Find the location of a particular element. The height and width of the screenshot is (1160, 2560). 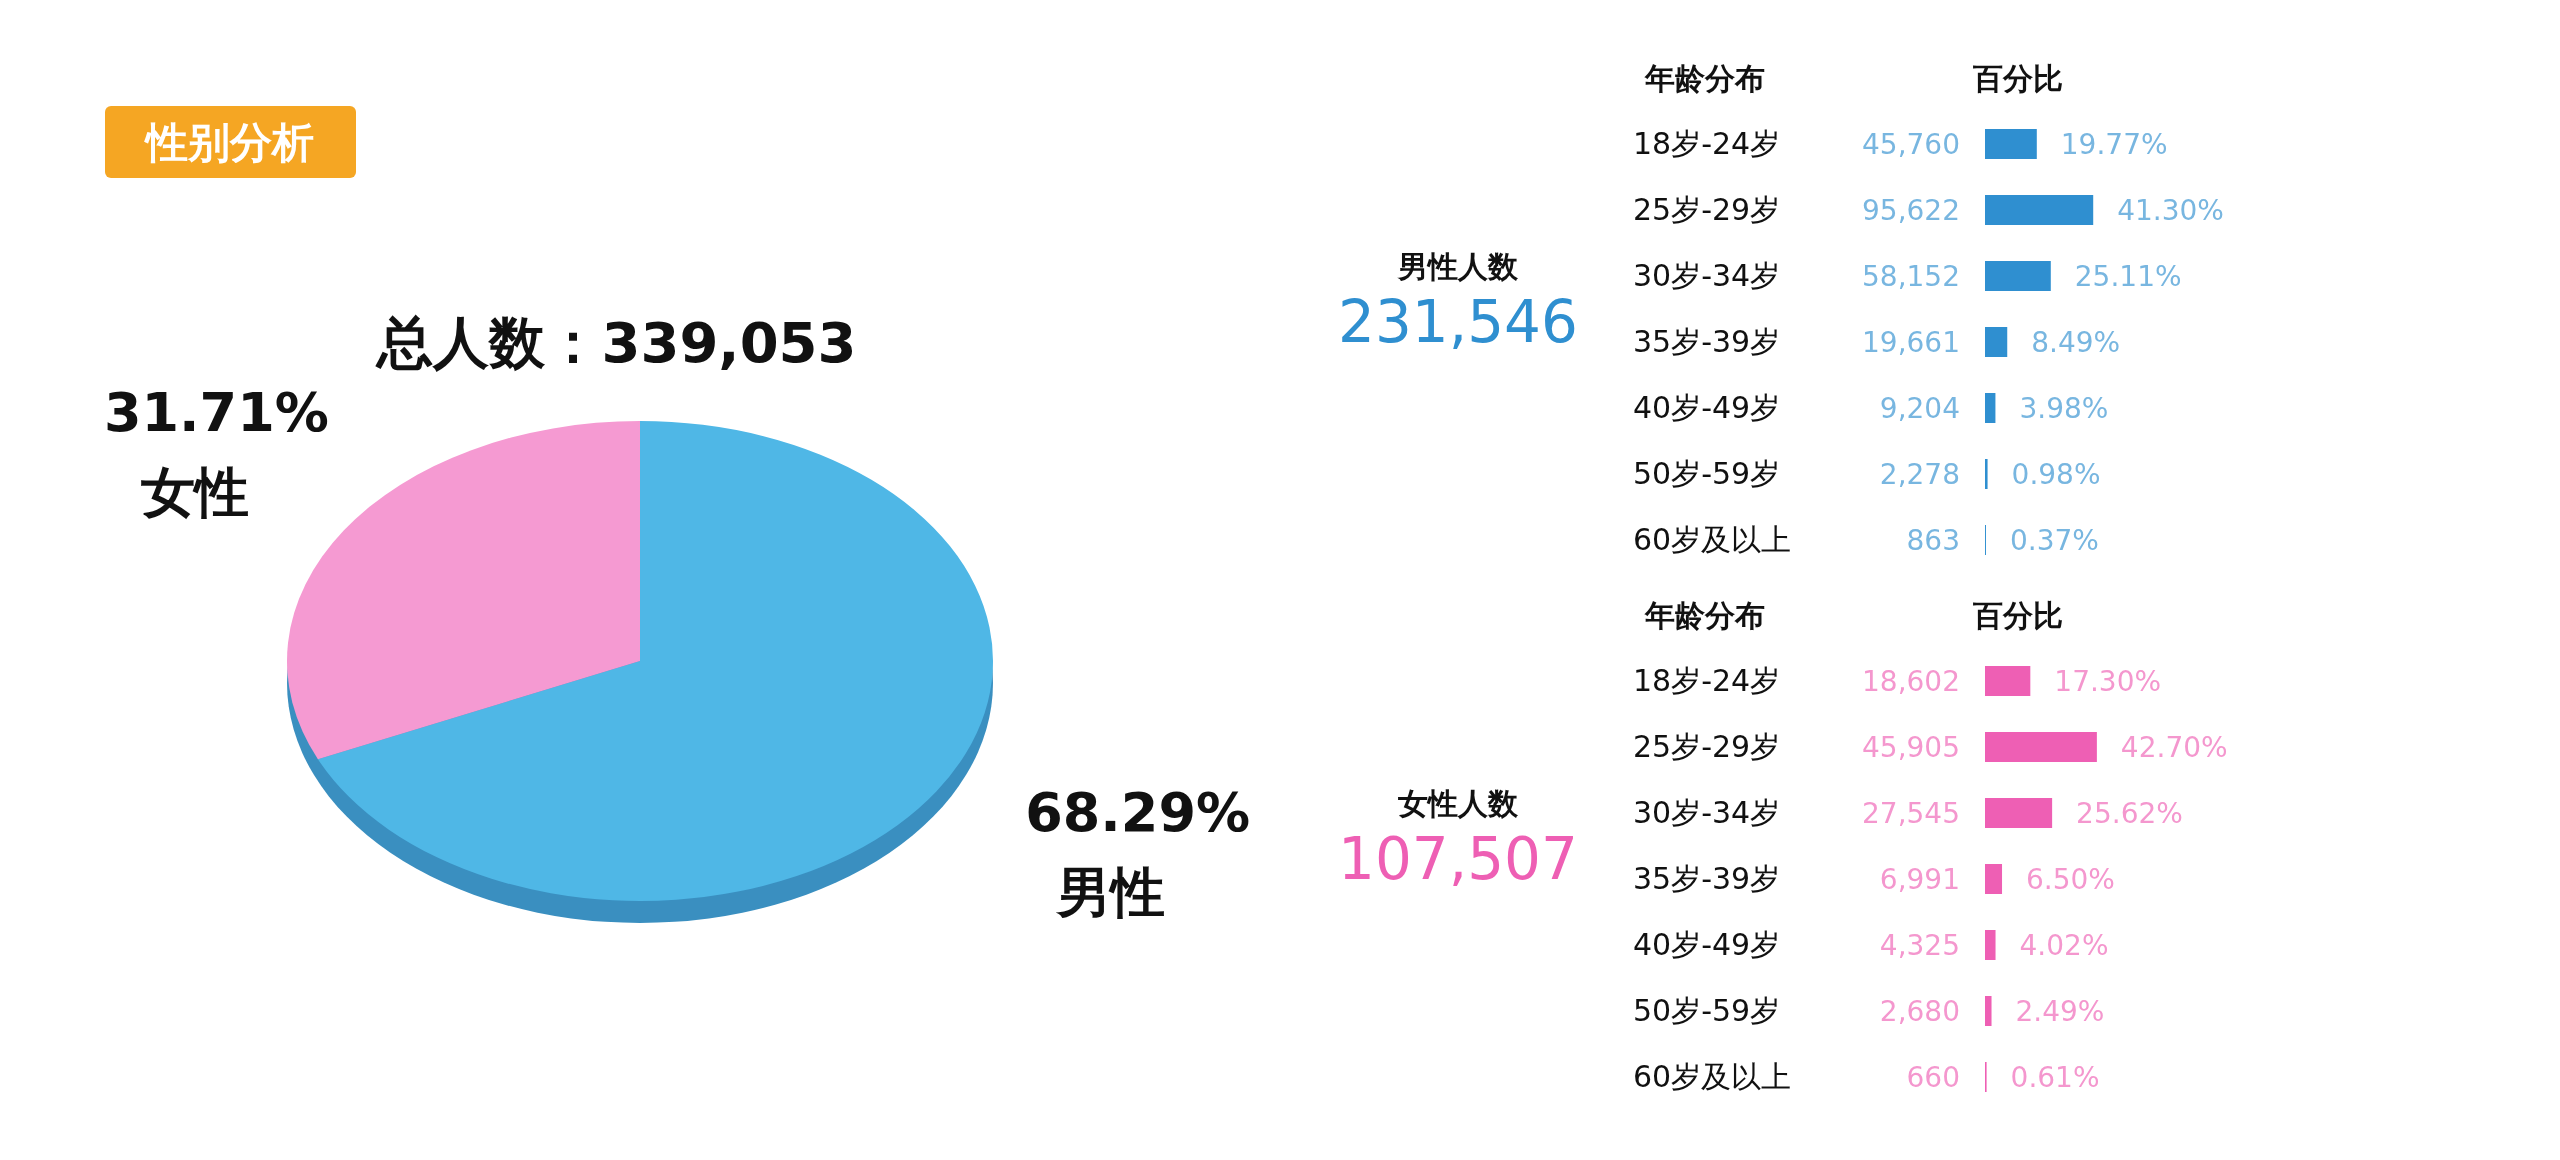

text: 9,204 is located at coordinates (1919, 408).